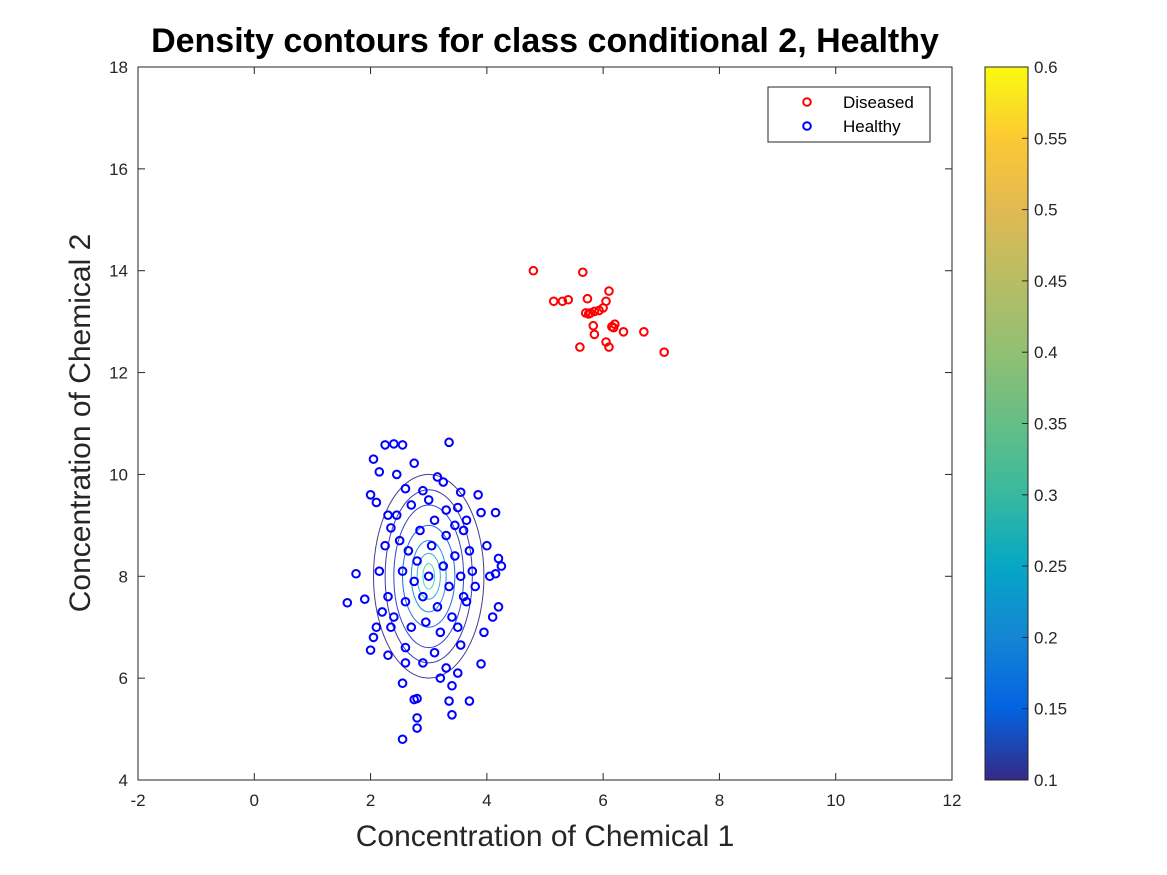 This screenshot has width=1167, height=875. What do you see at coordinates (1046, 780) in the screenshot?
I see `colorbar-tick-label: 0.1` at bounding box center [1046, 780].